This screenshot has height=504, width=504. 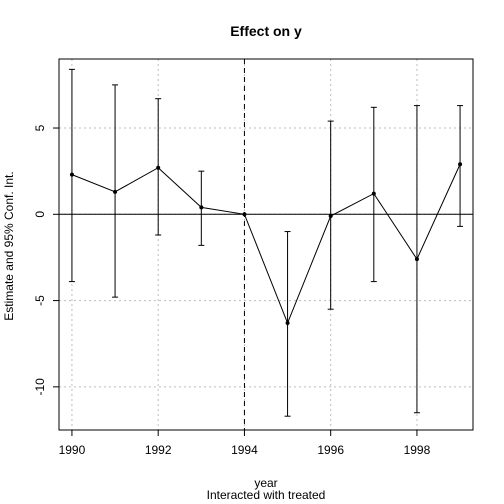 I want to click on x-tick-label: 1998, so click(x=417, y=450).